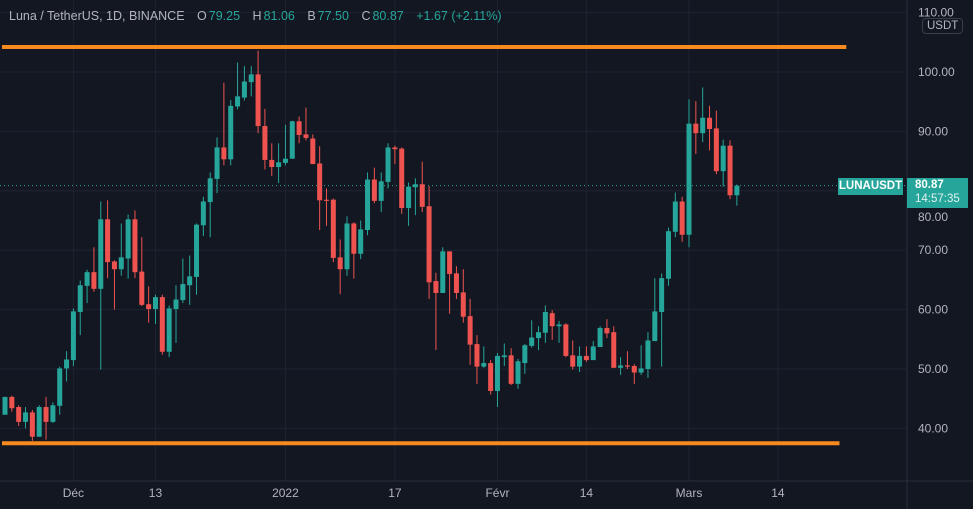 Image resolution: width=973 pixels, height=509 pixels. What do you see at coordinates (333, 16) in the screenshot?
I see `low-value: 77.50` at bounding box center [333, 16].